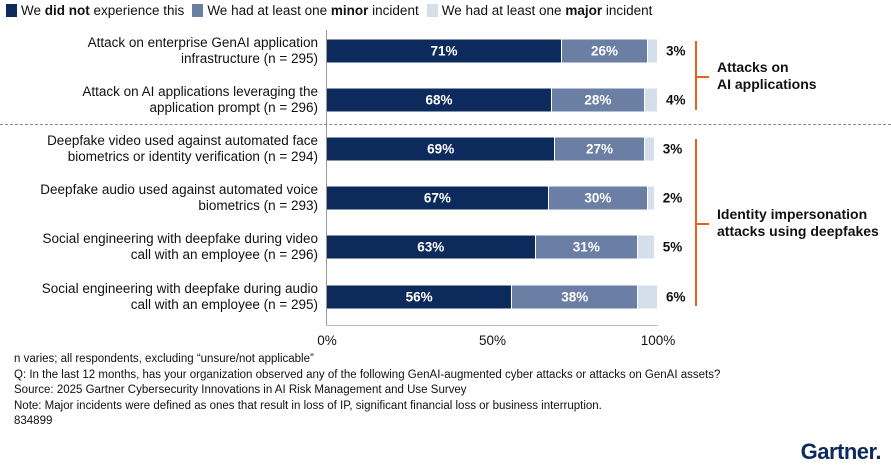 This screenshot has height=473, width=891. I want to click on major-value-label: 6%, so click(676, 296).